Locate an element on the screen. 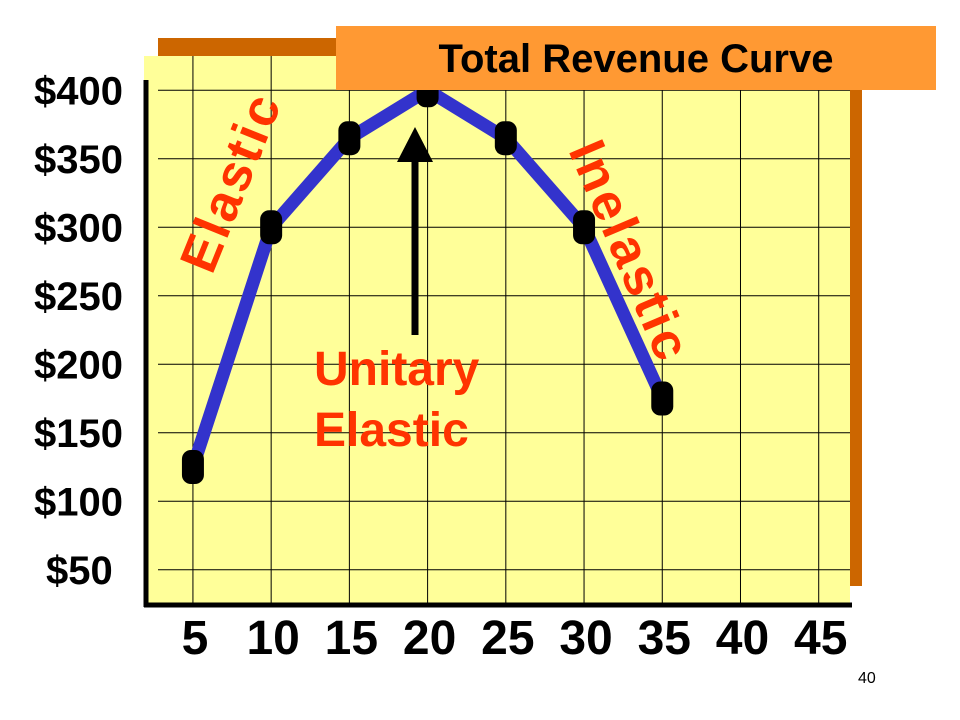  y-tick-label: $150 is located at coordinates (78, 434).